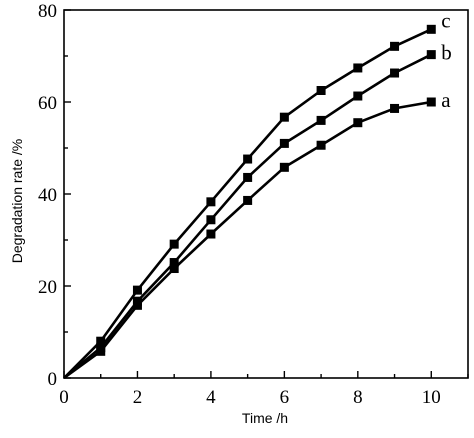 This screenshot has height=438, width=474. I want to click on y-tick-label: 60, so click(47, 103).